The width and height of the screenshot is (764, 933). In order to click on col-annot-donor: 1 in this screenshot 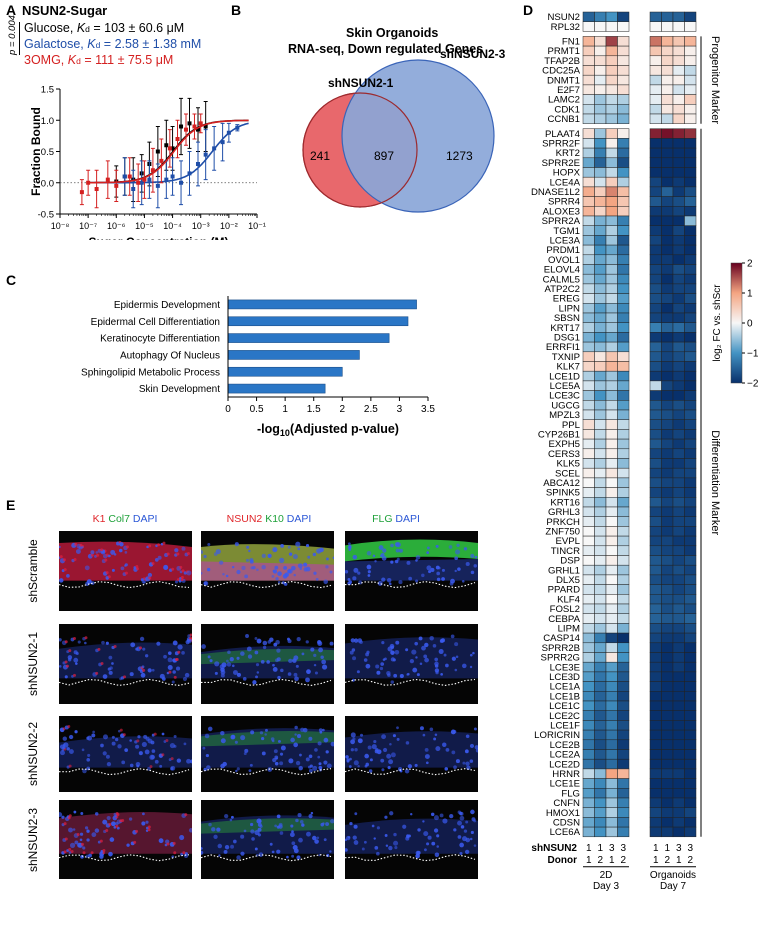, I will do `click(656, 860)`.